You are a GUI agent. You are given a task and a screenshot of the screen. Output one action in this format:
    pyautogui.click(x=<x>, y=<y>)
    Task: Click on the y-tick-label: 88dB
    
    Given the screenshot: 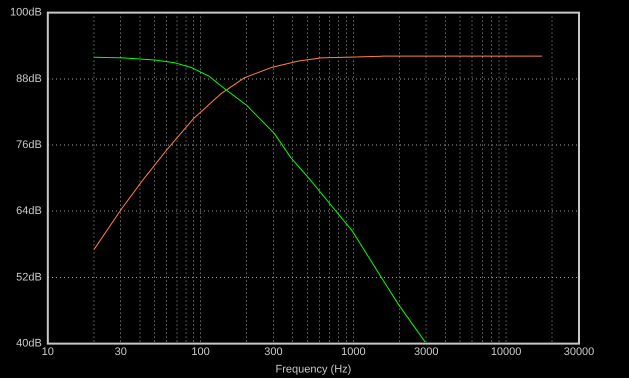 What is the action you would take?
    pyautogui.click(x=29, y=78)
    